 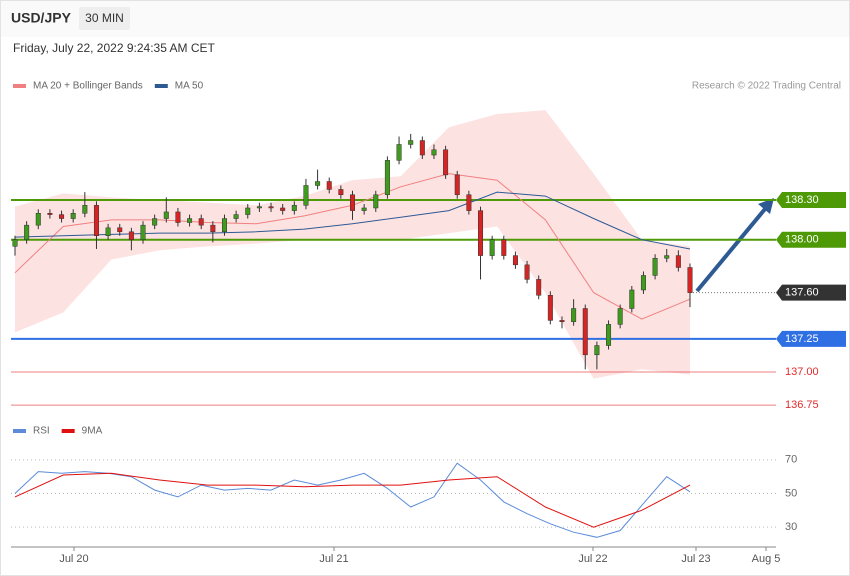 What do you see at coordinates (425, 19) in the screenshot?
I see `header-bar` at bounding box center [425, 19].